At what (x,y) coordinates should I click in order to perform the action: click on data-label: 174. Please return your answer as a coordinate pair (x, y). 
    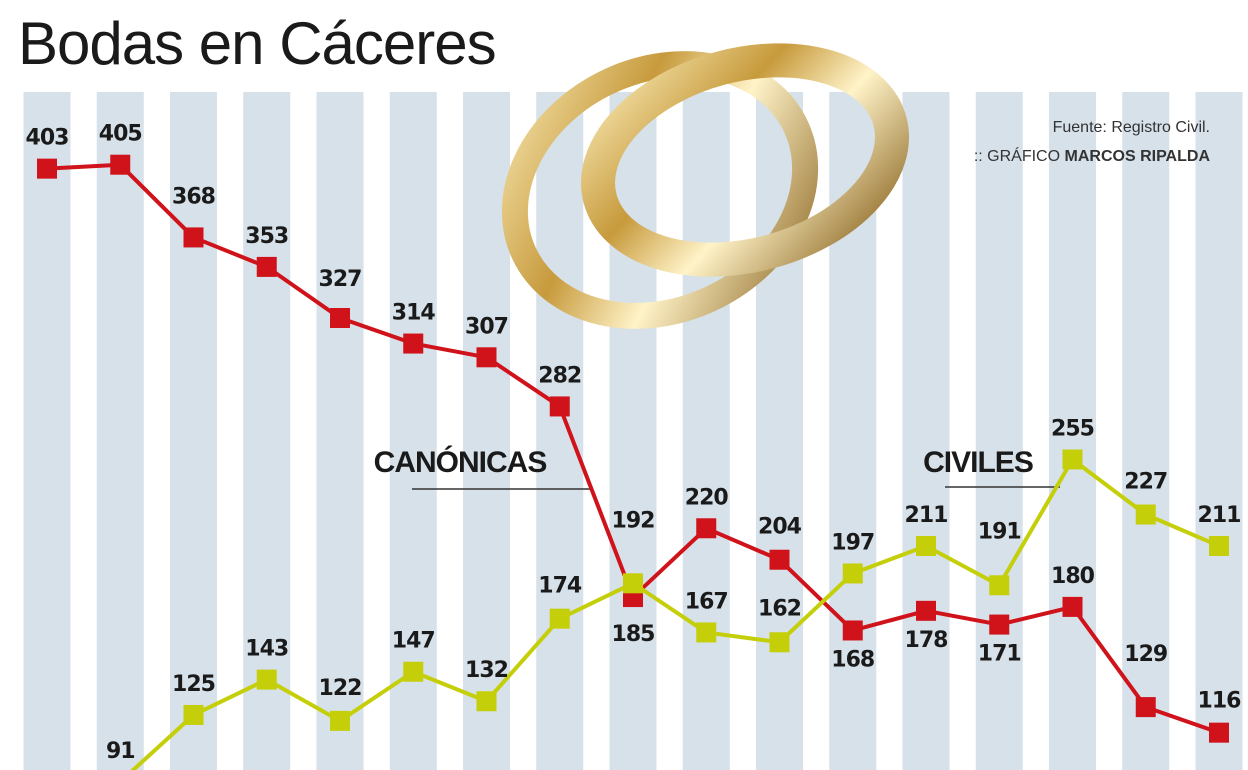
    Looking at the image, I should click on (560, 586).